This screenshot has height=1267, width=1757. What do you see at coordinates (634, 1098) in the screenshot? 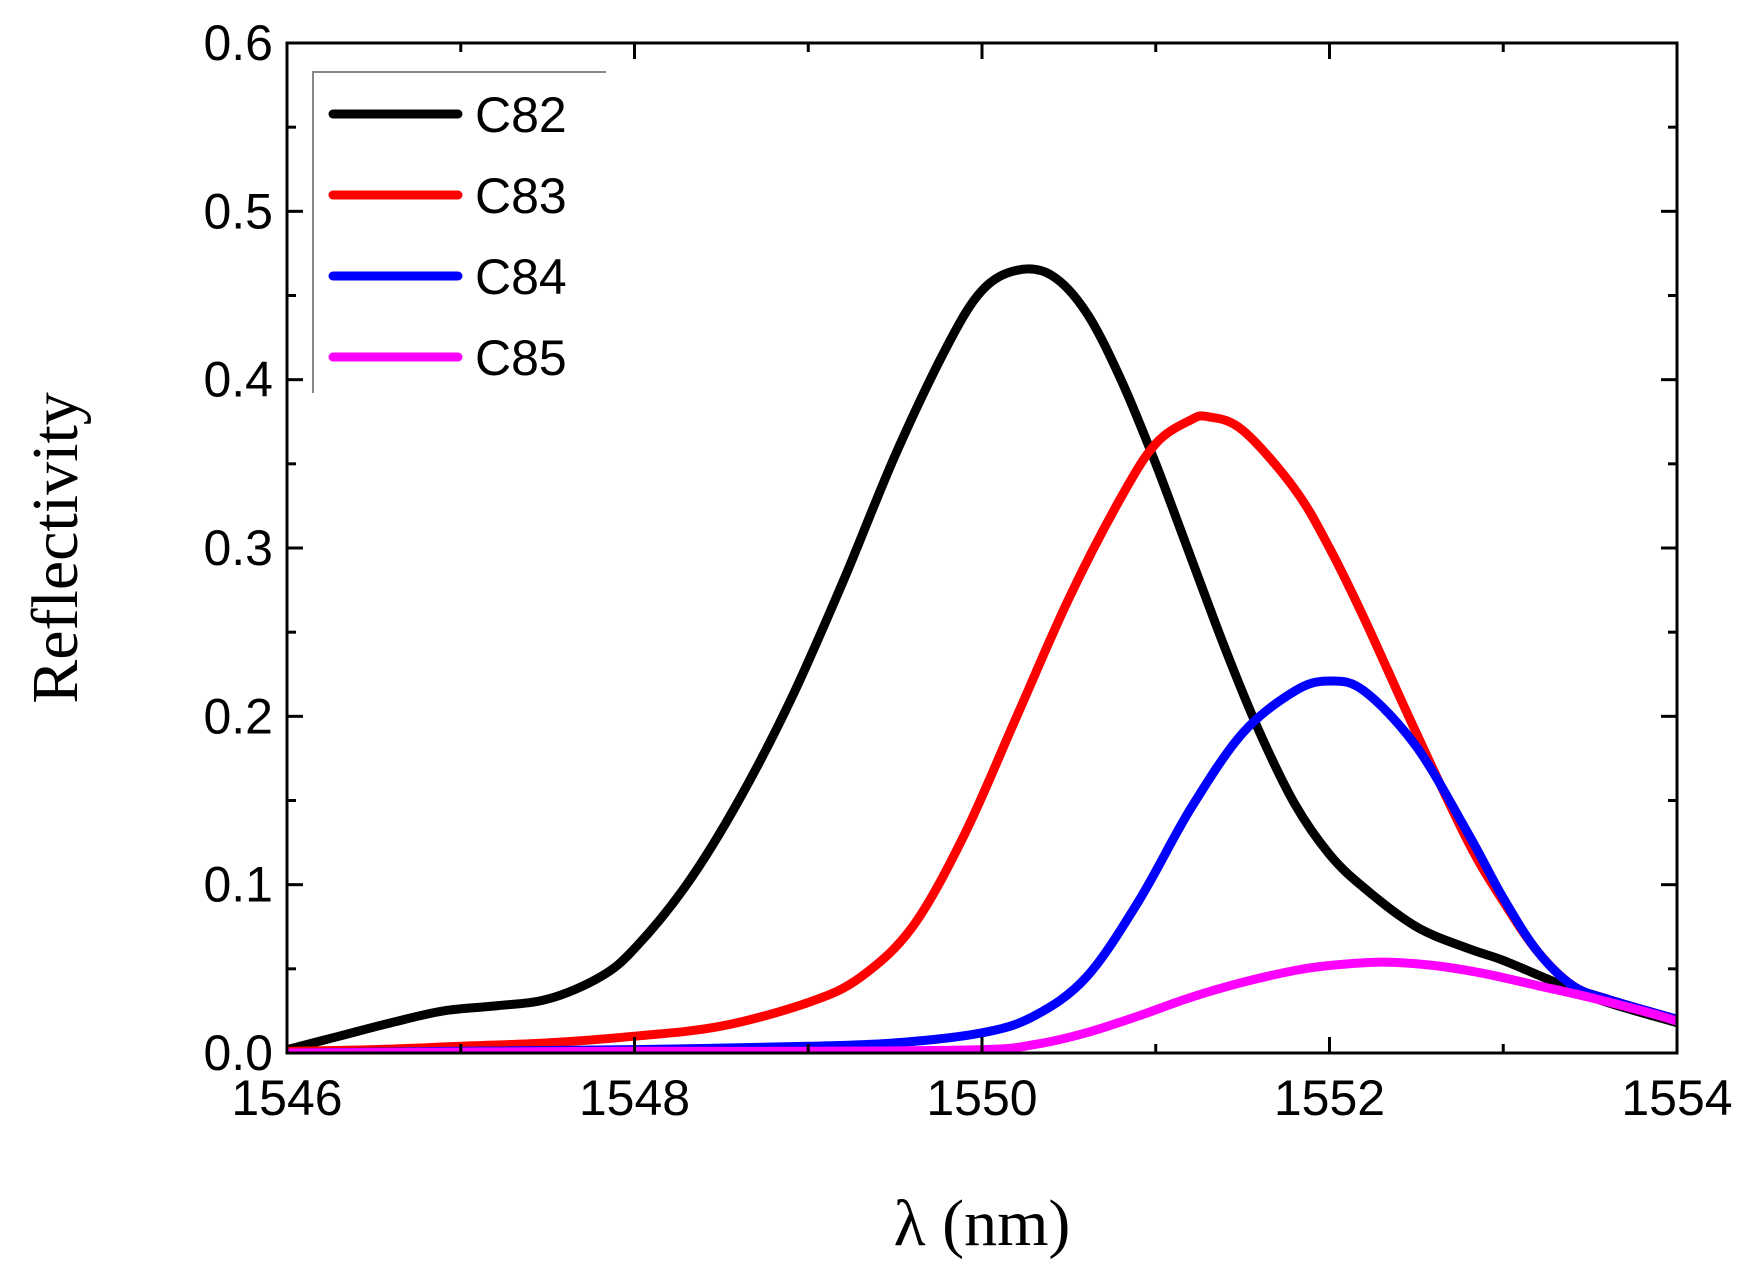
I see `x-tick-label: 1548` at bounding box center [634, 1098].